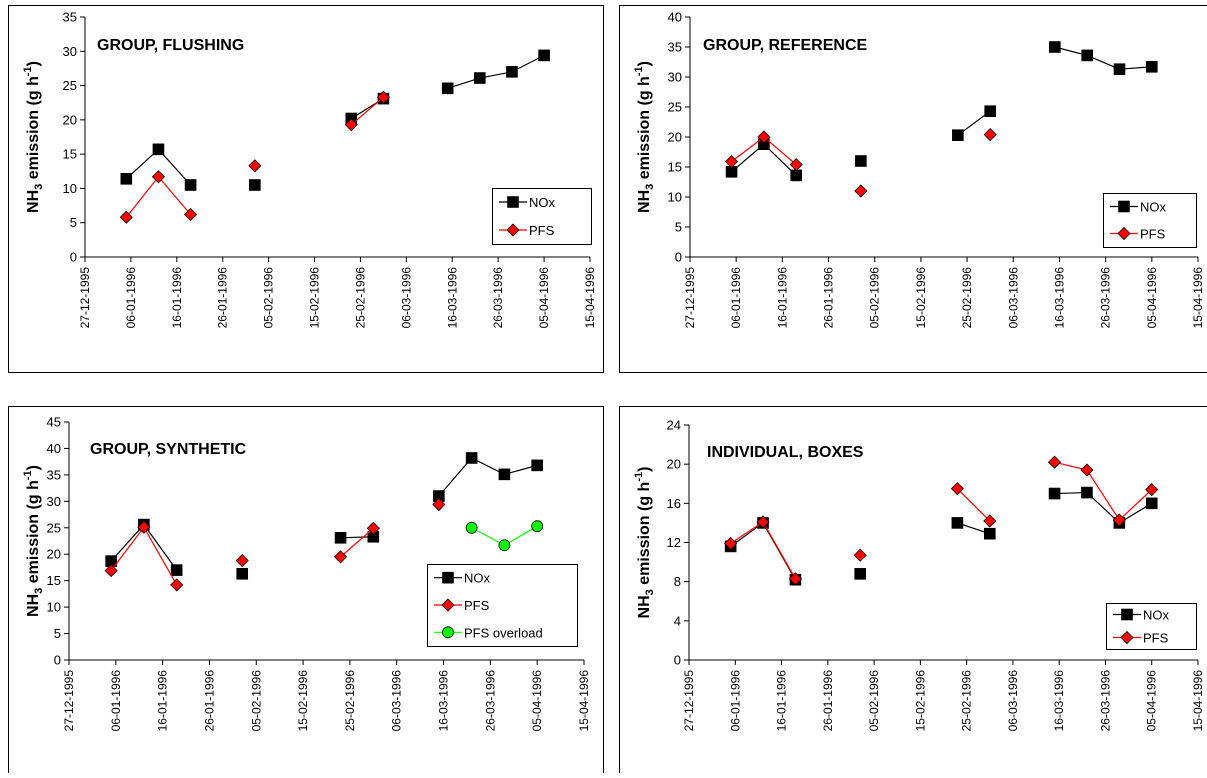 This screenshot has height=778, width=1207. What do you see at coordinates (70, 188) in the screenshot?
I see `y-tick-label: 10` at bounding box center [70, 188].